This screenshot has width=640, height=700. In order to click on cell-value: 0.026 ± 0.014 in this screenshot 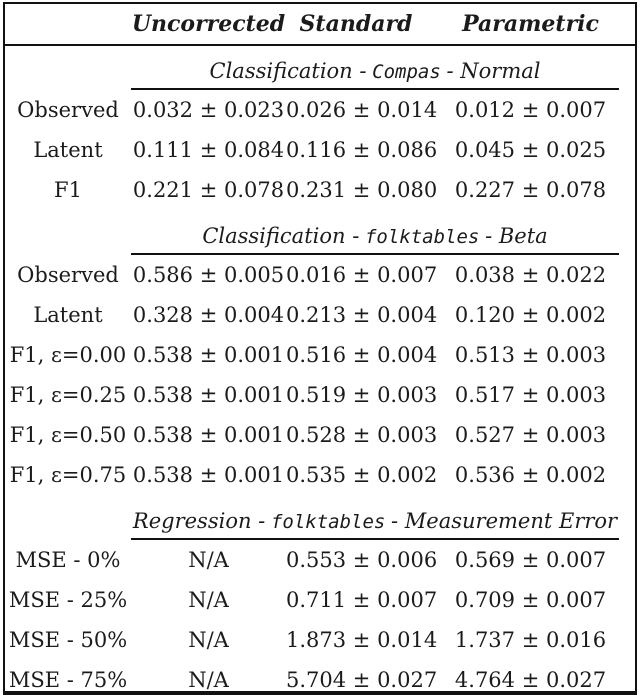, I will do `click(362, 110)`.